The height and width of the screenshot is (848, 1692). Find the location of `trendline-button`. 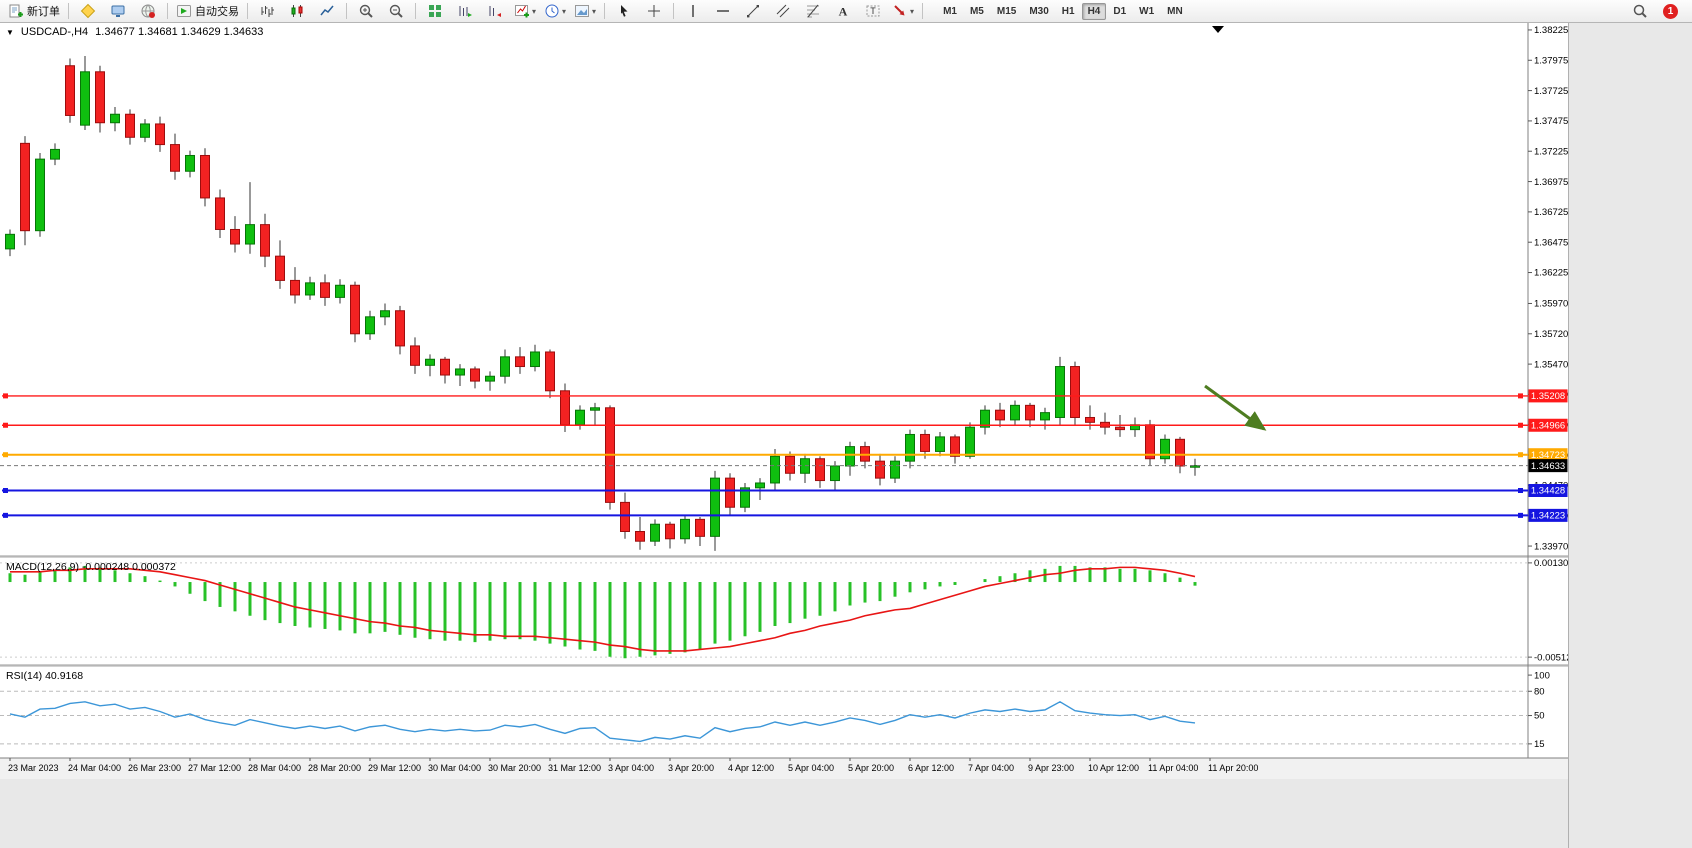

trendline-button is located at coordinates (753, 11).